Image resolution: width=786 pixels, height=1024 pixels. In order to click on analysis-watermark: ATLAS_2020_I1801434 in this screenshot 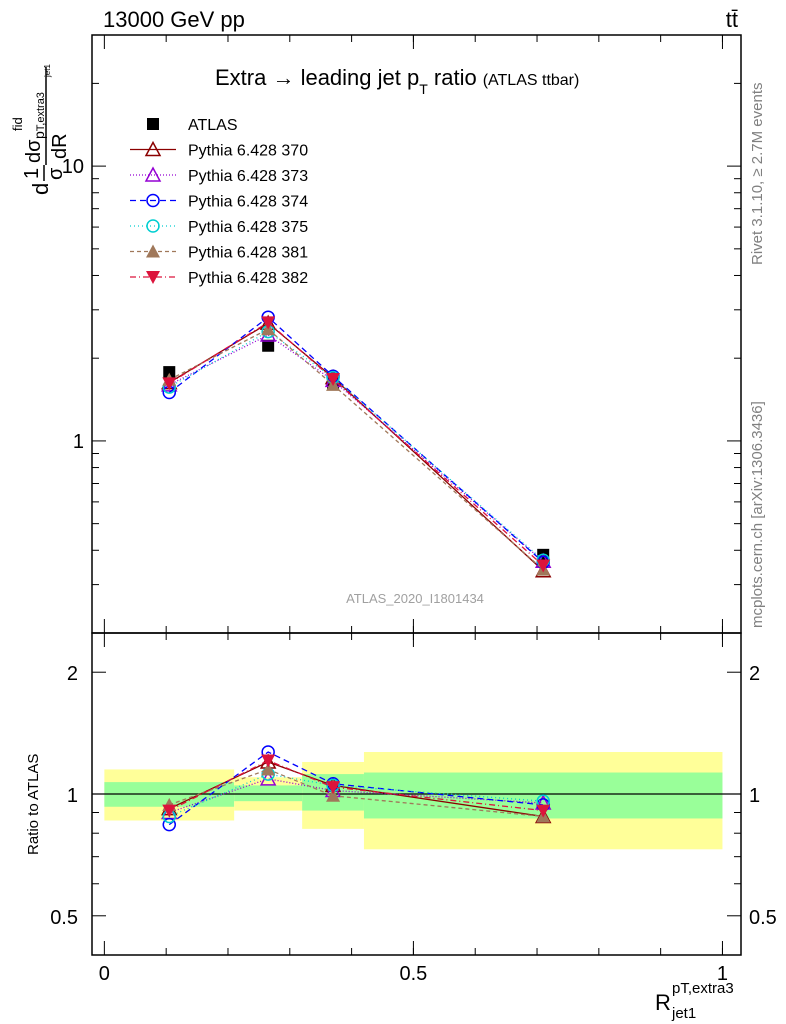, I will do `click(415, 598)`.